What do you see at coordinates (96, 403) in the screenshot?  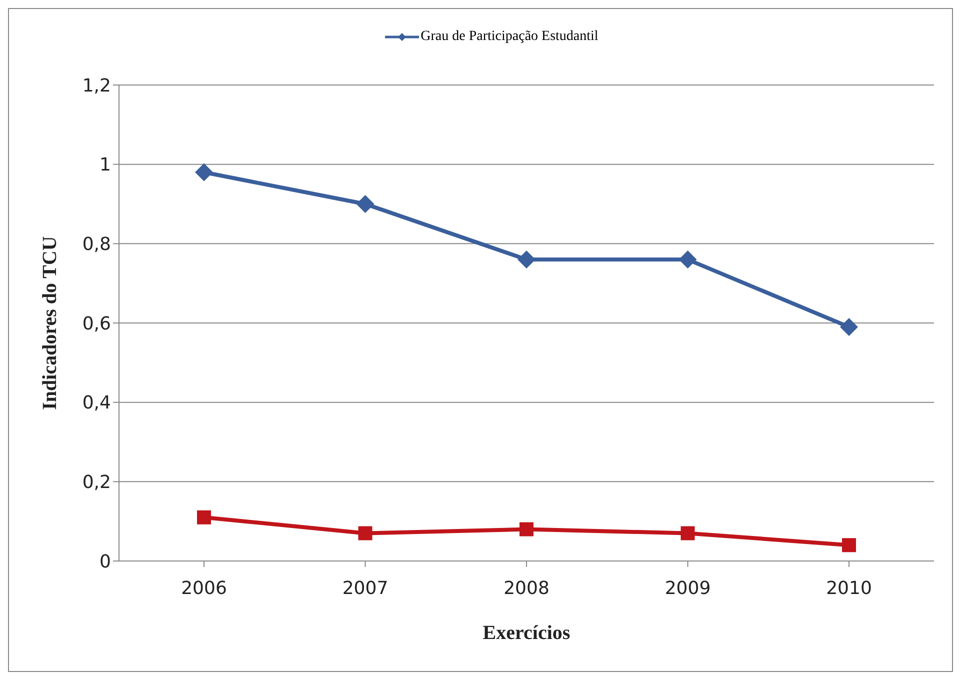 I see `y-tick-label: 0,4` at bounding box center [96, 403].